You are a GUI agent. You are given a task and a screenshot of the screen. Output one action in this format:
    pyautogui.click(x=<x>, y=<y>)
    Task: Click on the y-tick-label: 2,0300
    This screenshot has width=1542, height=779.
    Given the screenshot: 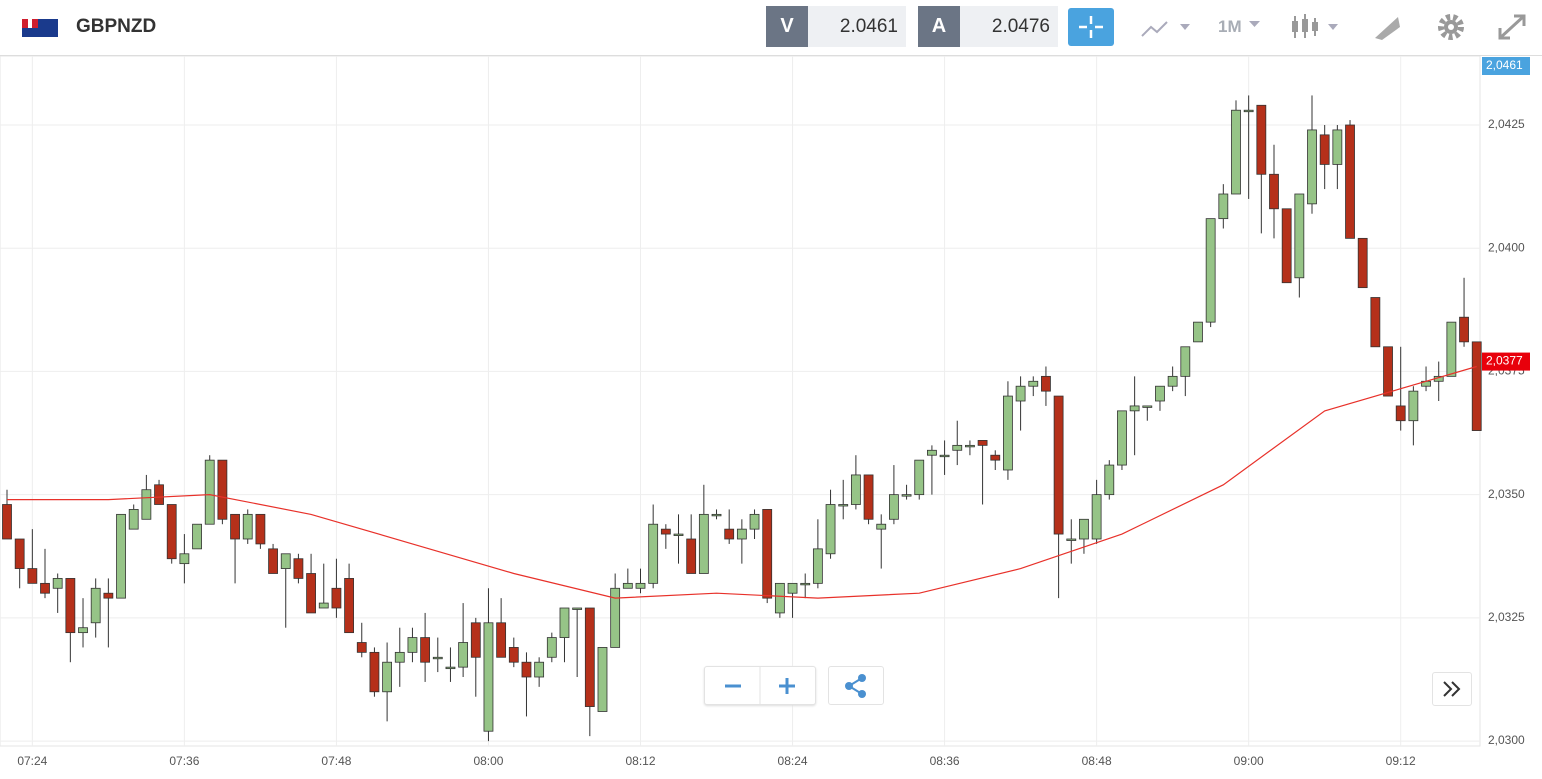 What is the action you would take?
    pyautogui.click(x=1506, y=740)
    